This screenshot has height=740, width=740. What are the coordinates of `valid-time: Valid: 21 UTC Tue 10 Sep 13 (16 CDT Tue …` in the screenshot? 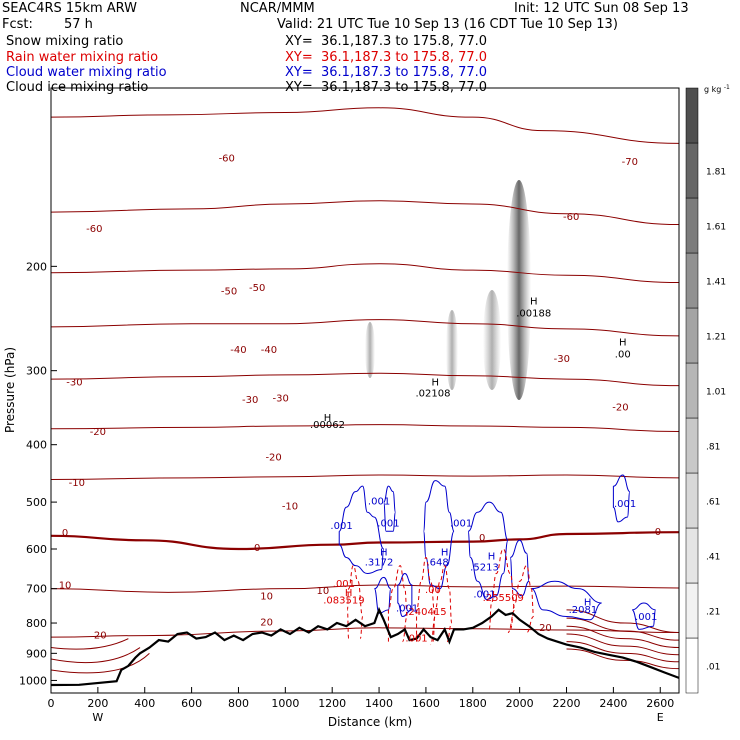 It's located at (447, 24).